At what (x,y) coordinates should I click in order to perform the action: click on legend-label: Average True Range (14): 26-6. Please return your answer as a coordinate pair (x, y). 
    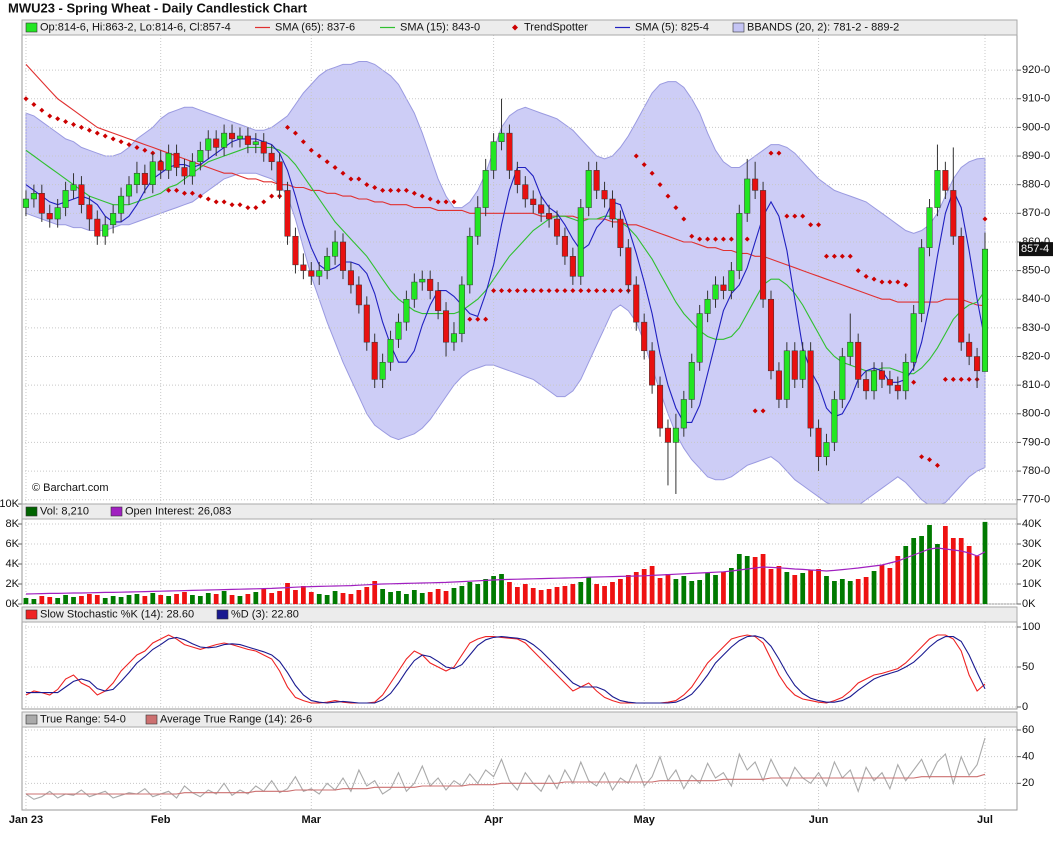
    Looking at the image, I should click on (236, 719).